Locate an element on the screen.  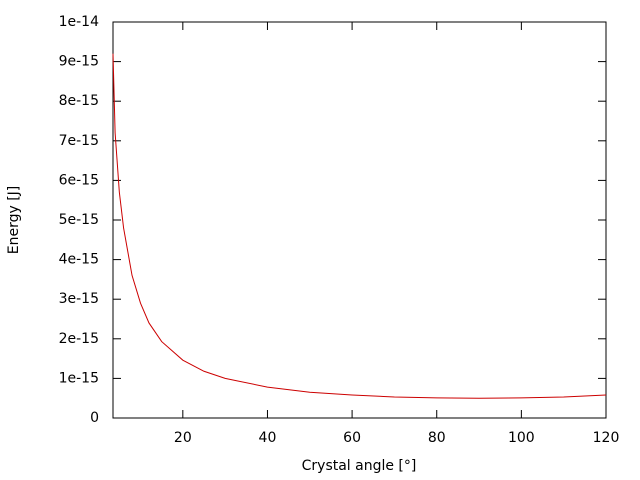
x-tick-label: 80 is located at coordinates (437, 438).